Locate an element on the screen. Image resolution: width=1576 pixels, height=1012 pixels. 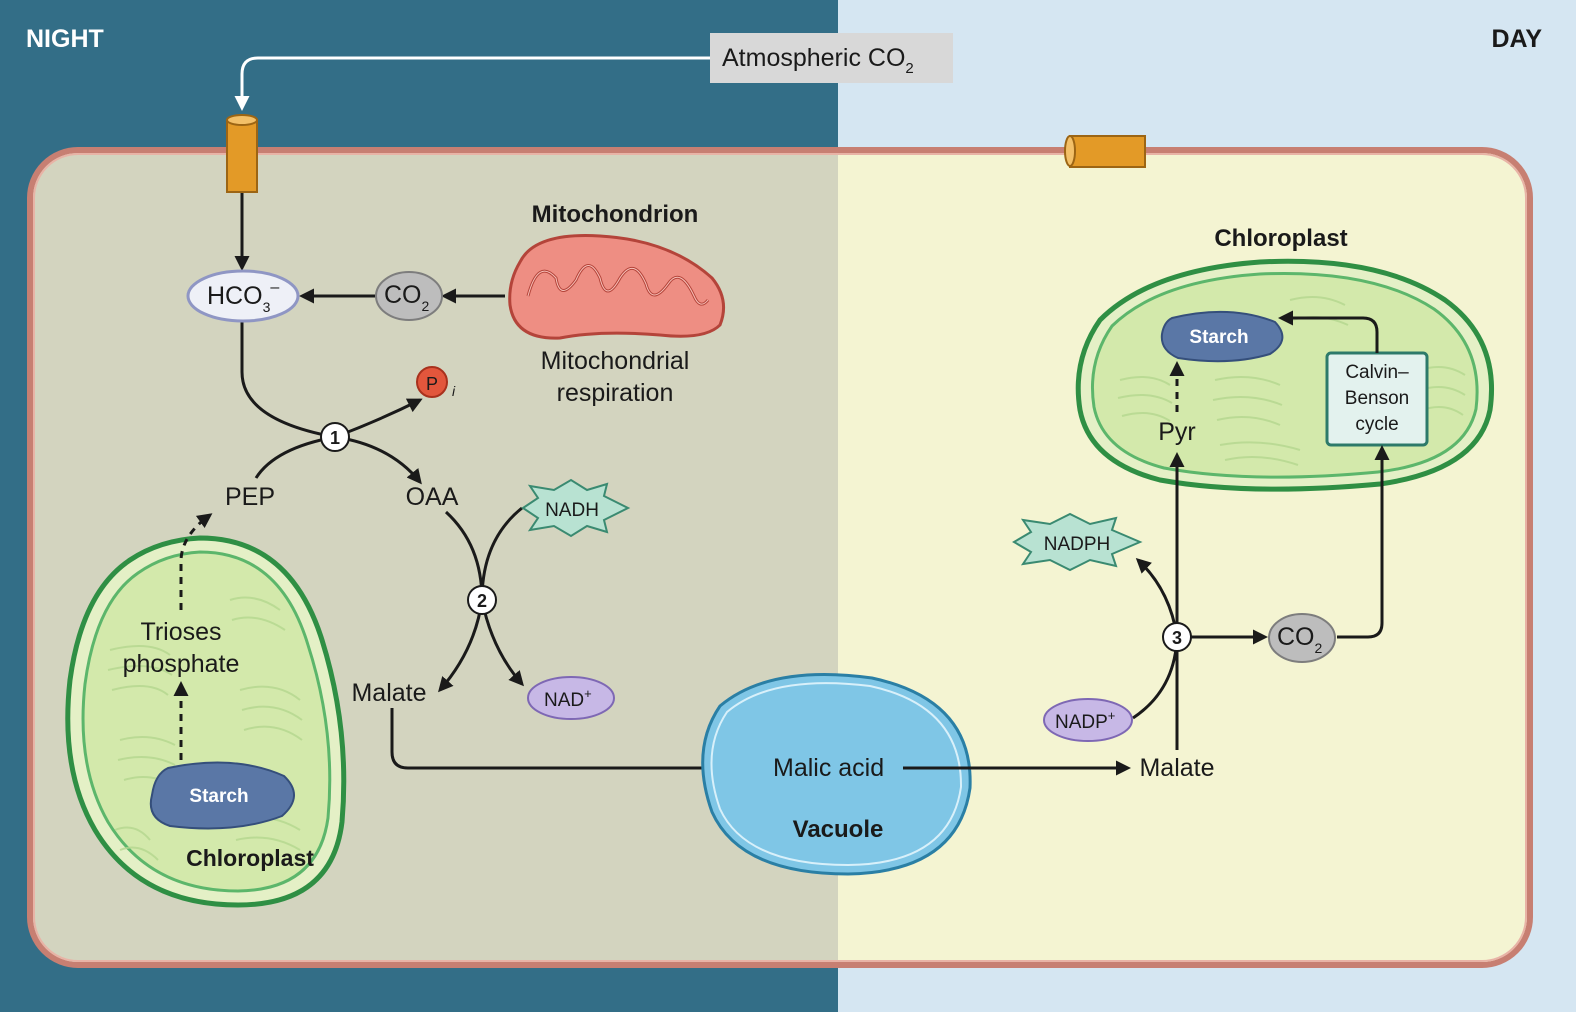
malate-night-label: Malate is located at coordinates (388, 693).